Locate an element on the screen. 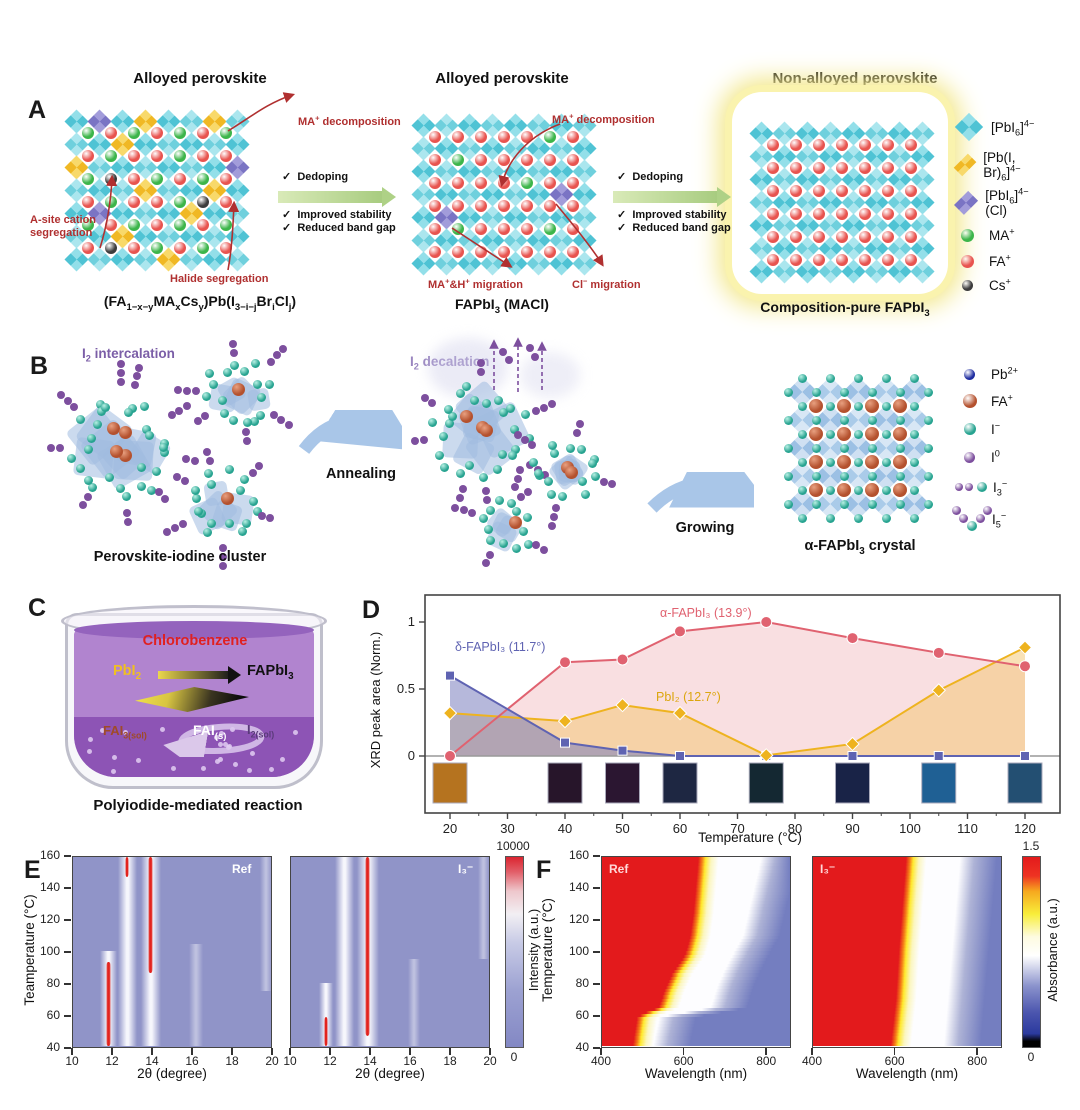 The width and height of the screenshot is (1080, 1110). d-x-axis-title: Temperature (°C) is located at coordinates (750, 837).